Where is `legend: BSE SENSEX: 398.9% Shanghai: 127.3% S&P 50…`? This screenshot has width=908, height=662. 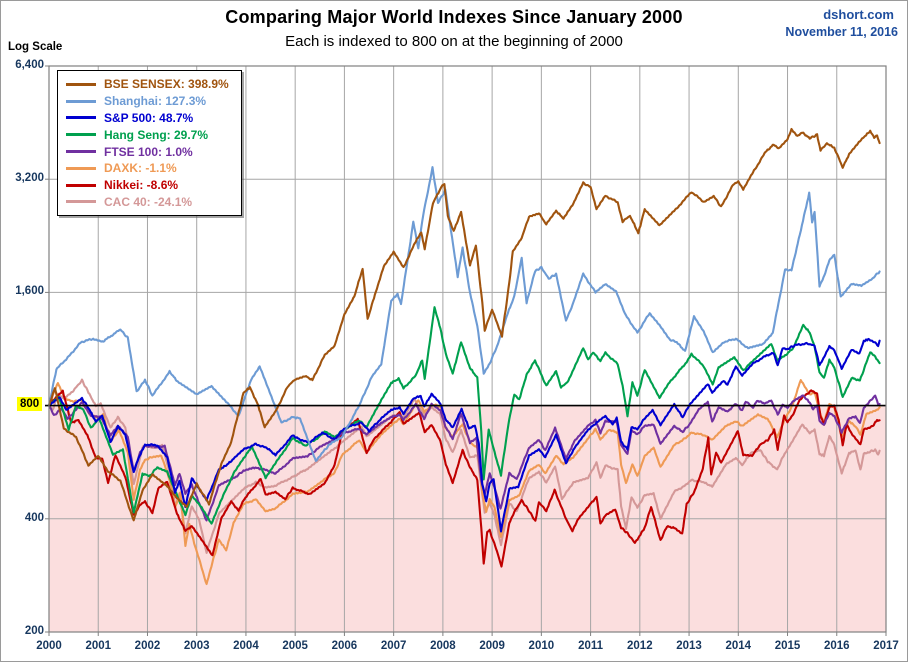 legend: BSE SENSEX: 398.9% Shanghai: 127.3% S&P 50… is located at coordinates (149, 143).